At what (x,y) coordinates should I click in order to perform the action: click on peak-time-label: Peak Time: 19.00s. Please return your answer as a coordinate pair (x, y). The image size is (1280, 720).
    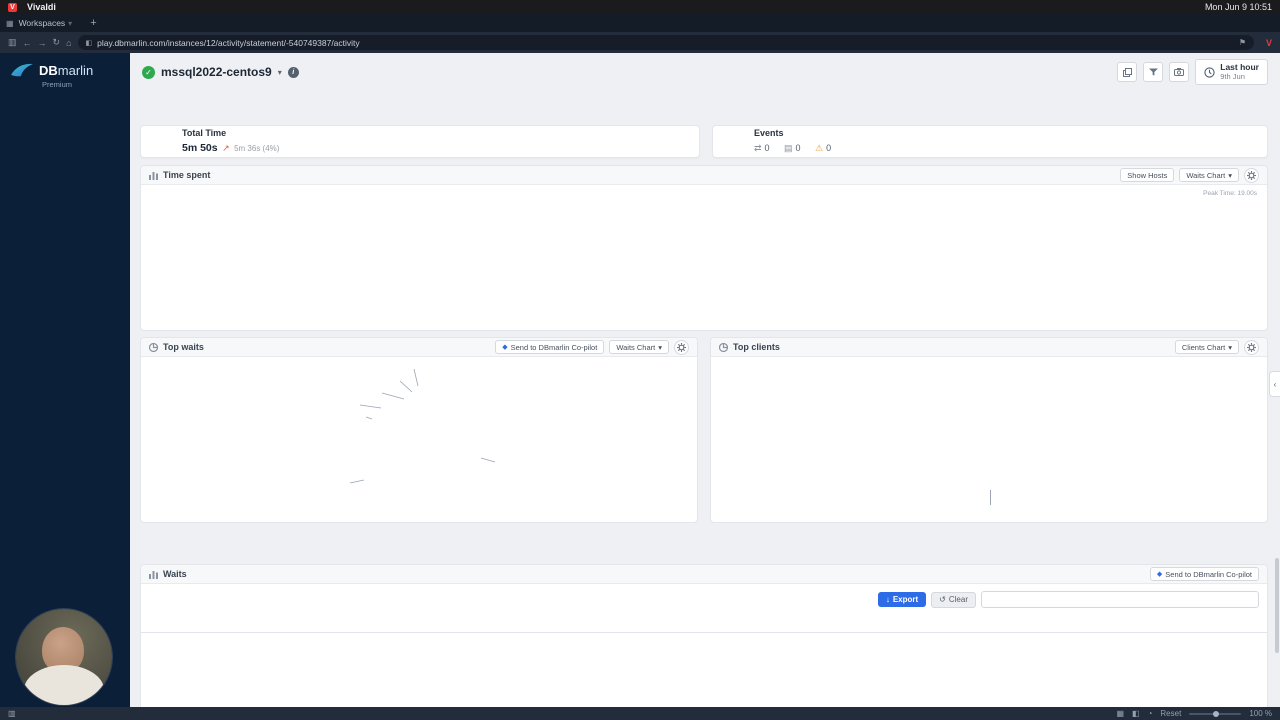
    Looking at the image, I should click on (1230, 193).